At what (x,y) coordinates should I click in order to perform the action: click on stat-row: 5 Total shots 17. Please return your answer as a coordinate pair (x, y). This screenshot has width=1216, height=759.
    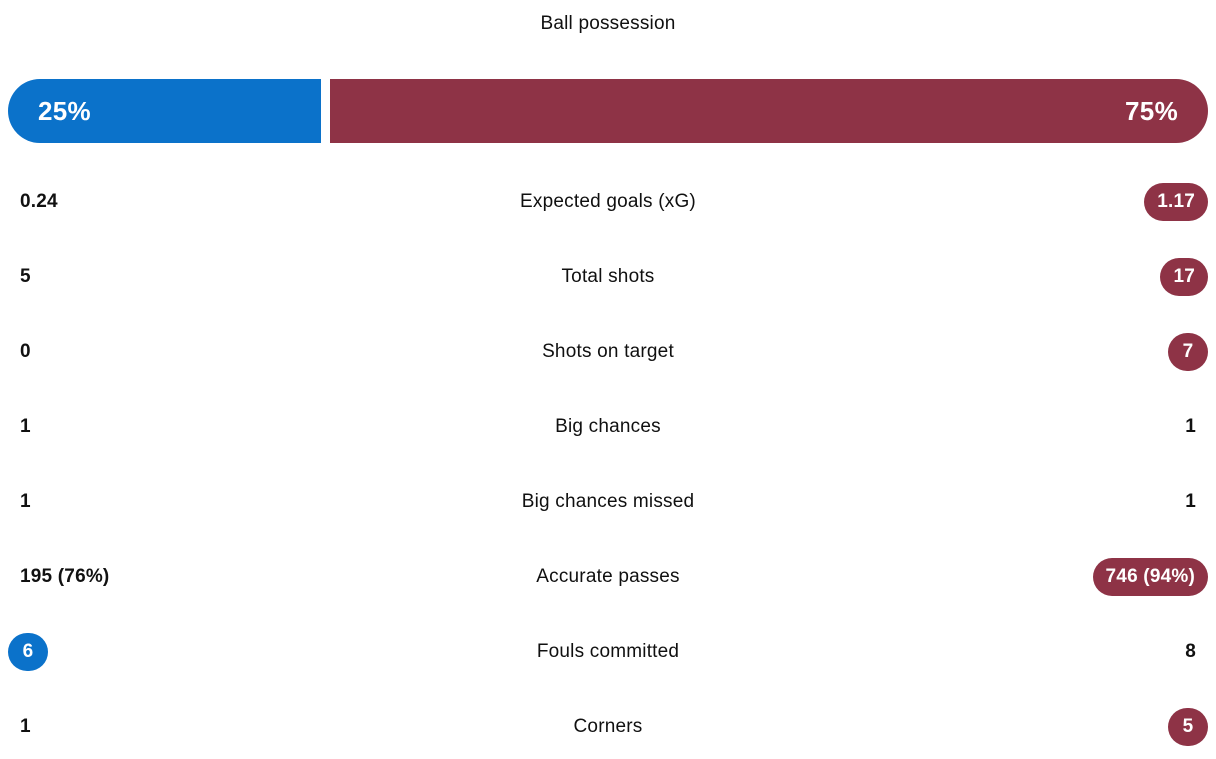
    Looking at the image, I should click on (608, 276).